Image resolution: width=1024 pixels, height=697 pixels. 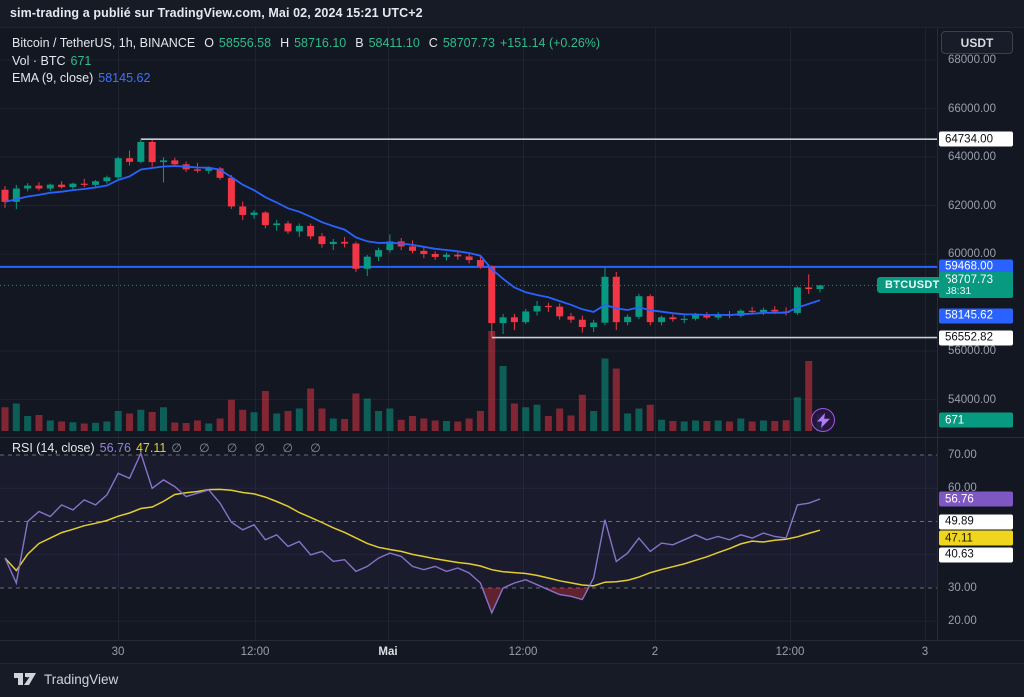 What do you see at coordinates (976, 555) in the screenshot?
I see `price-label-white: 40.63` at bounding box center [976, 555].